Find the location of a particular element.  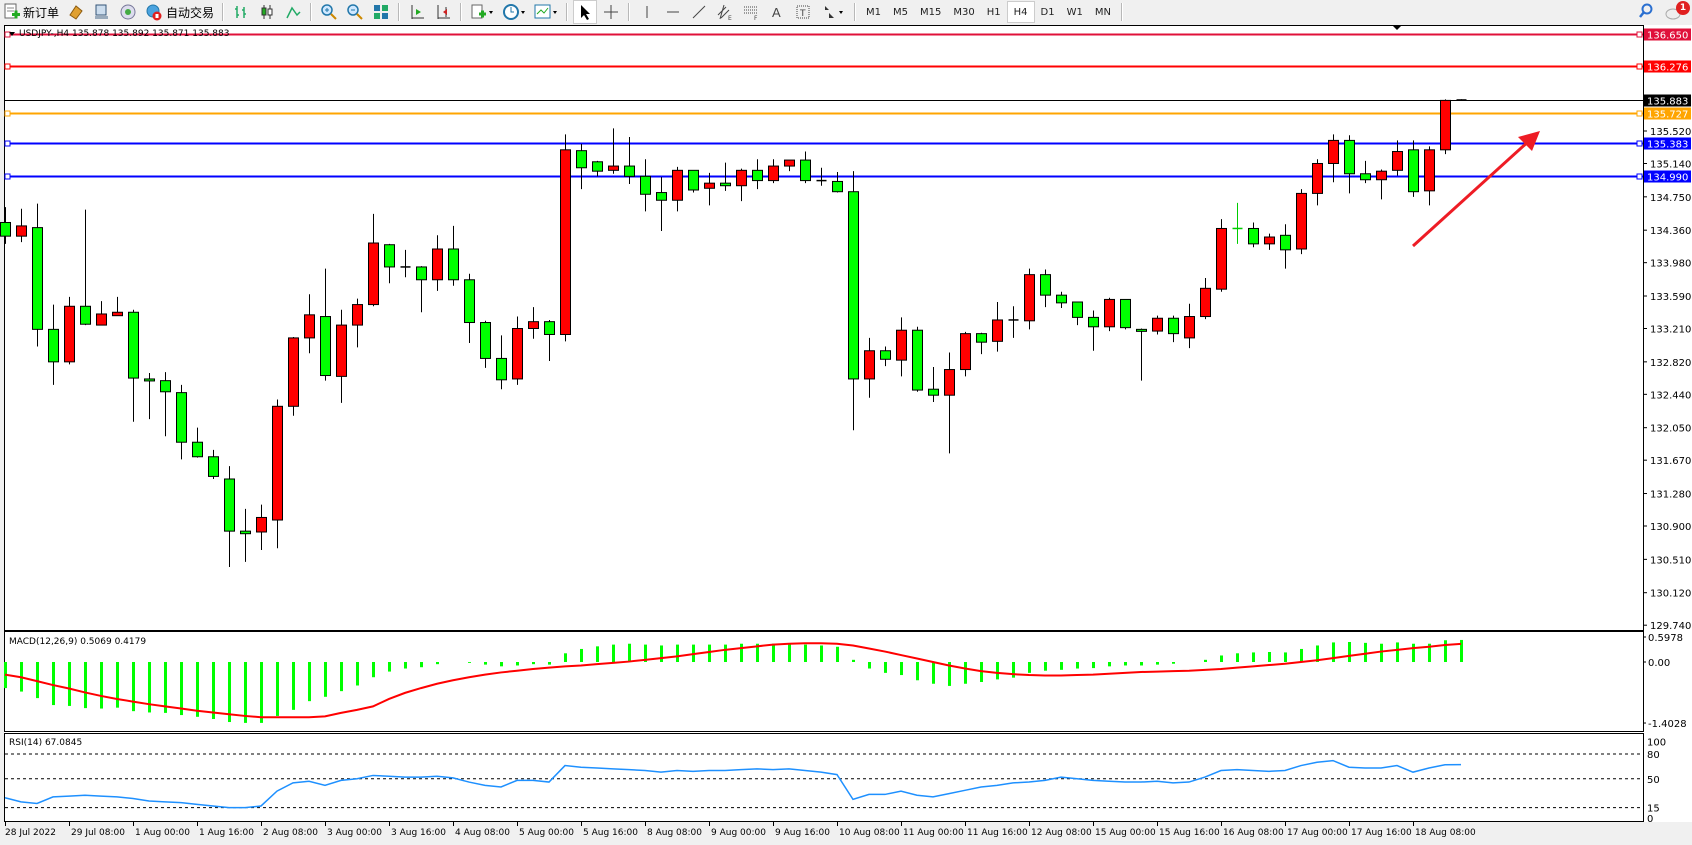

crosshair-tool is located at coordinates (611, 12).